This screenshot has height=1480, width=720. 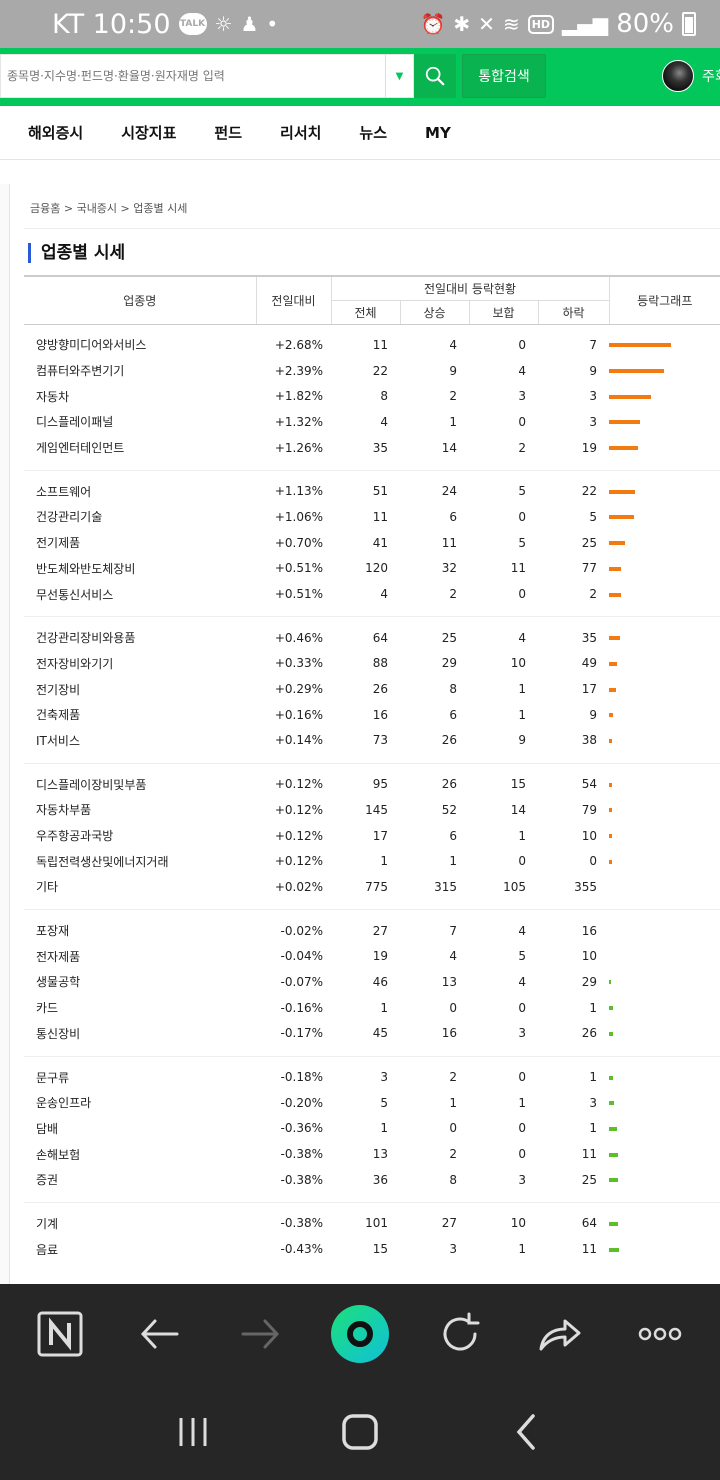 I want to click on col-header-name: 업종명, so click(x=140, y=300).